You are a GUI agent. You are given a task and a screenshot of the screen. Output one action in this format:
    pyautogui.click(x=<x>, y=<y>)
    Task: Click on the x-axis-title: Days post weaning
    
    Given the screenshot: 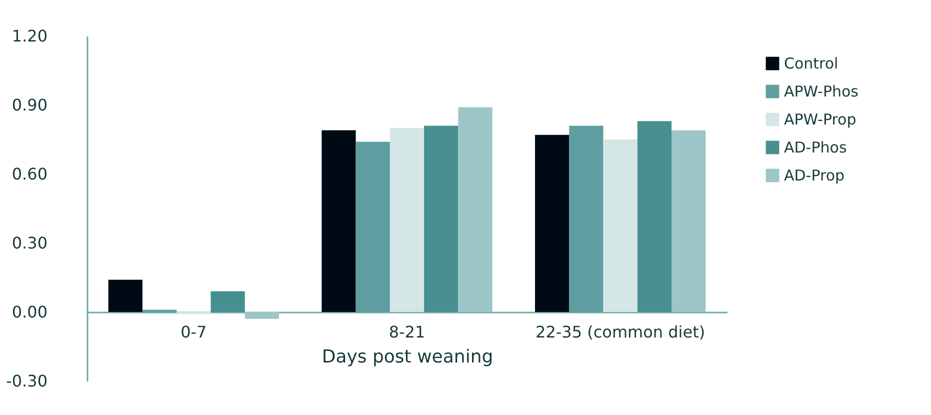 What is the action you would take?
    pyautogui.click(x=408, y=357)
    